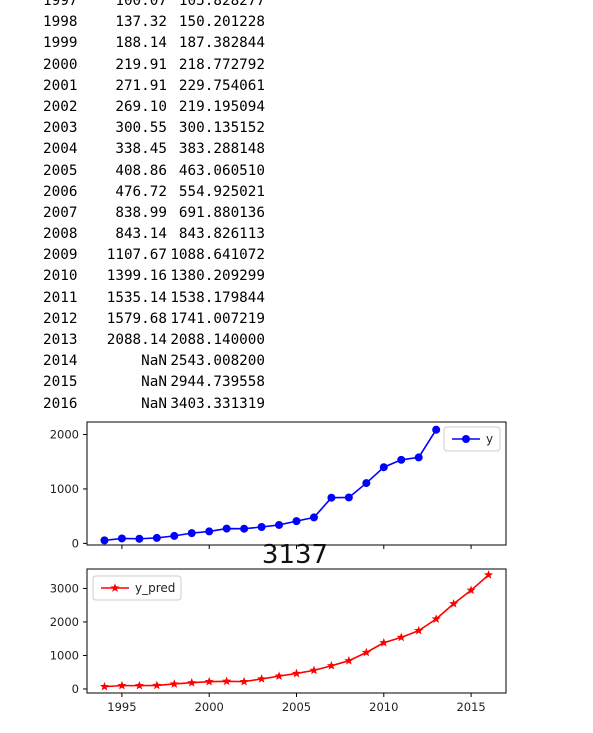  Describe the element at coordinates (121, 707) in the screenshot. I see `x-tick-label: 1995` at that location.